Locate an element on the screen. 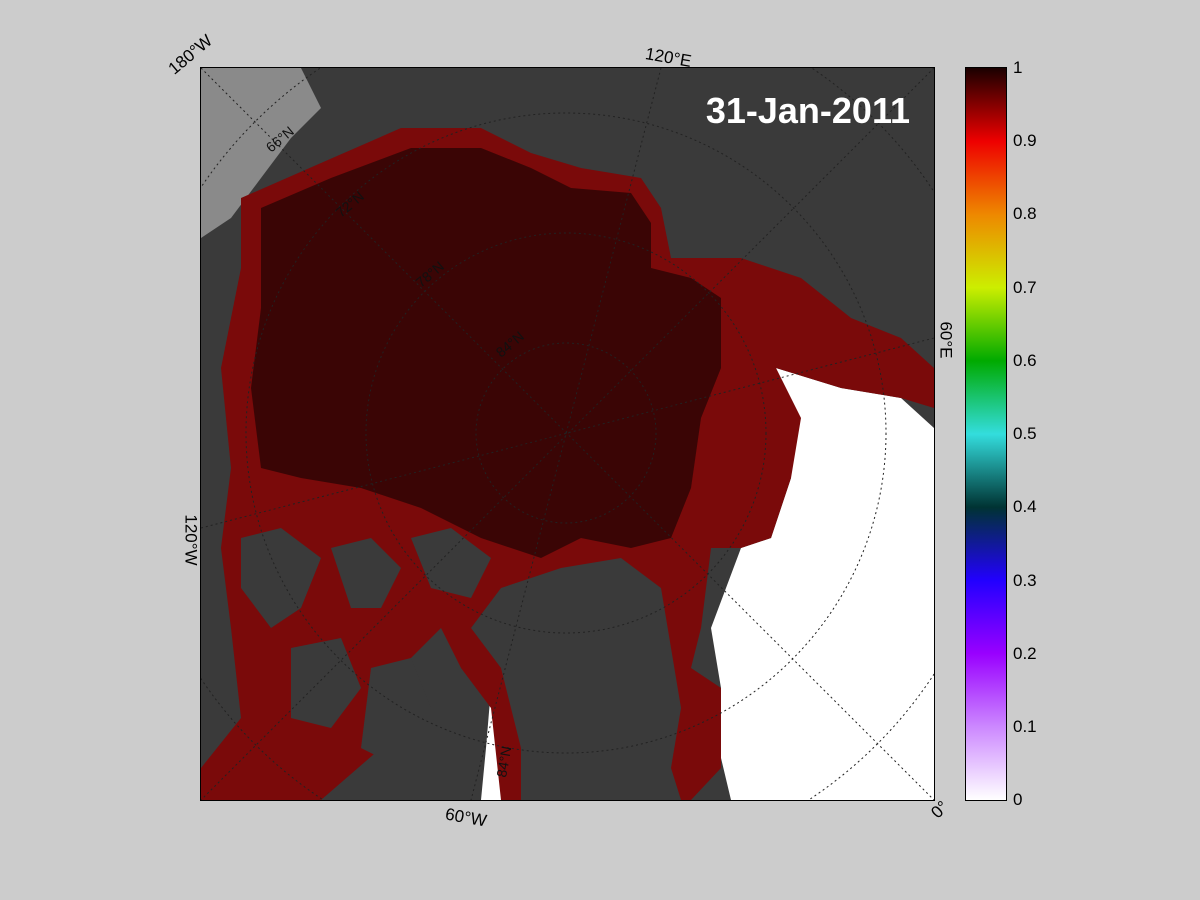 The height and width of the screenshot is (900, 1200). colorbar-tick-0.8: 0.8 is located at coordinates (1025, 213).